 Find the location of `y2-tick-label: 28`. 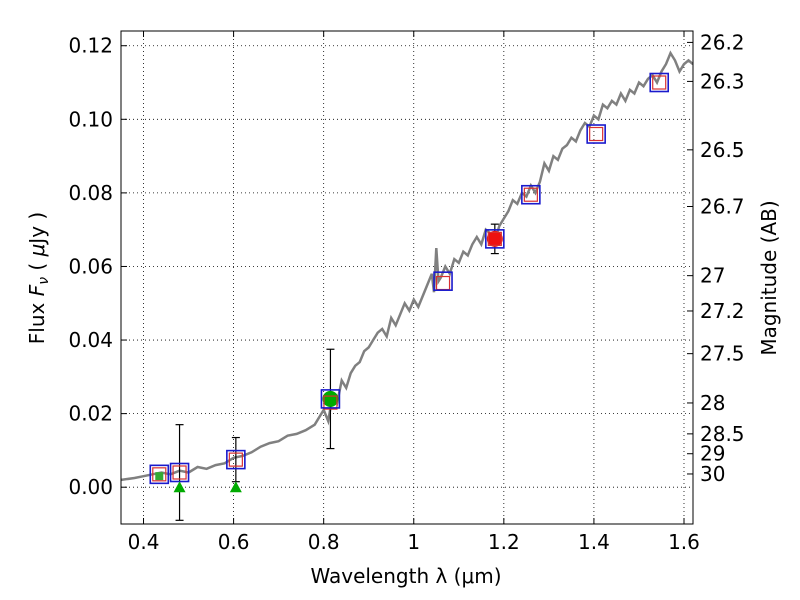

y2-tick-label: 28 is located at coordinates (712, 403).